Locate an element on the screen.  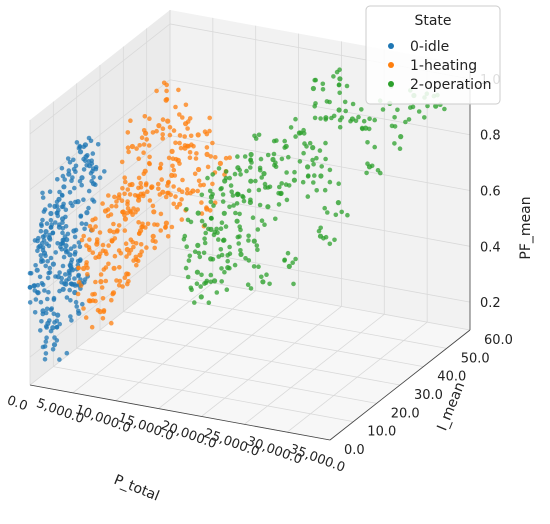
series-0-idle is located at coordinates (67, 248).